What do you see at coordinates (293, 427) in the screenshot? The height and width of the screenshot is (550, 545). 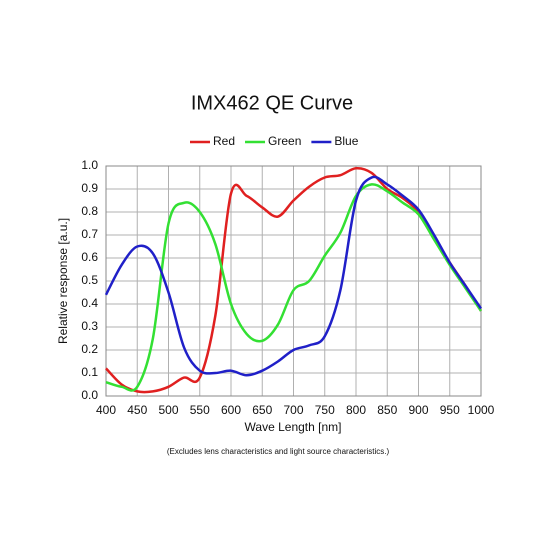 I see `x-axis-label: Wave Length [nm]` at bounding box center [293, 427].